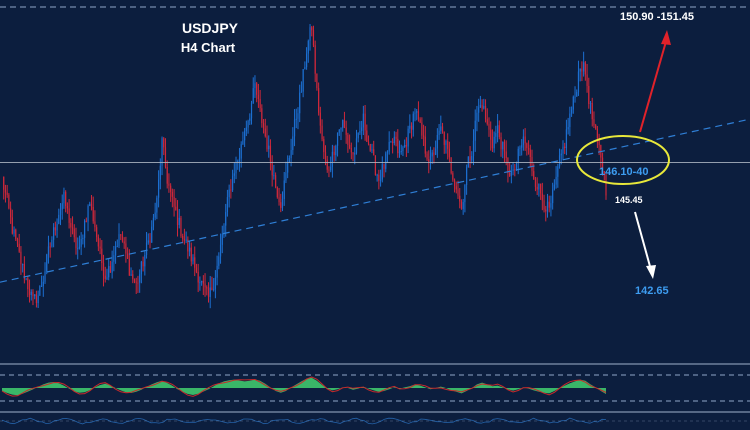 The height and width of the screenshot is (430, 750). What do you see at coordinates (643, 241) in the screenshot?
I see `arrow-down-shaft` at bounding box center [643, 241].